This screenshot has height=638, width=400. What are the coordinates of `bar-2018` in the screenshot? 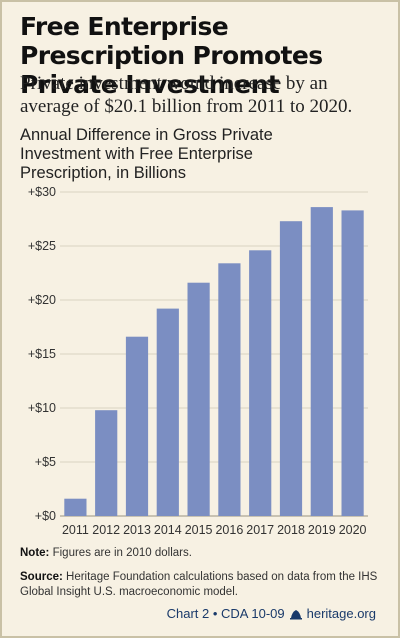 It's located at (291, 368).